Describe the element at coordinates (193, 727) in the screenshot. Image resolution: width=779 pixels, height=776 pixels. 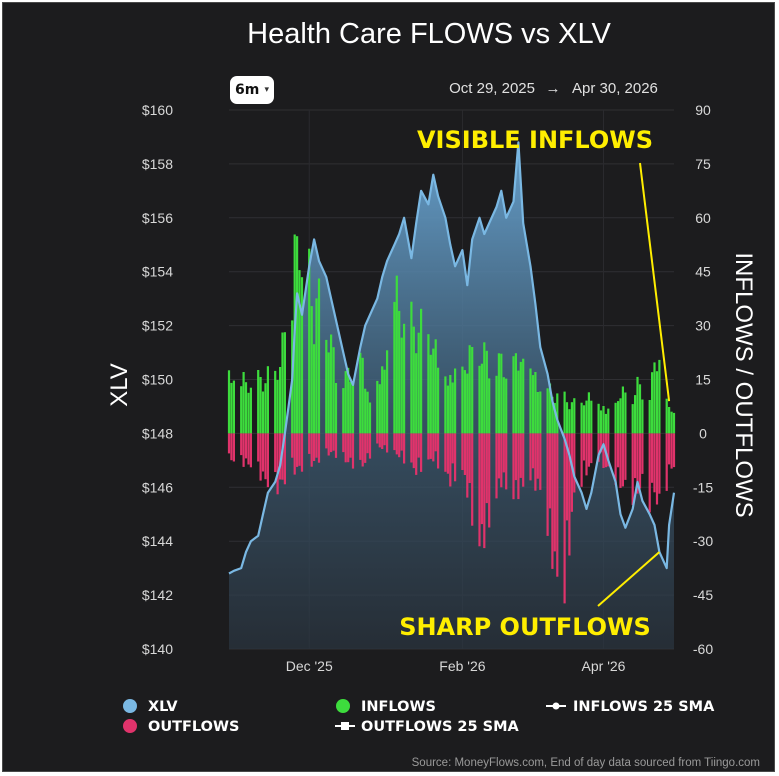
I see `legend-outflows-label: OUTFLOWS` at that location.